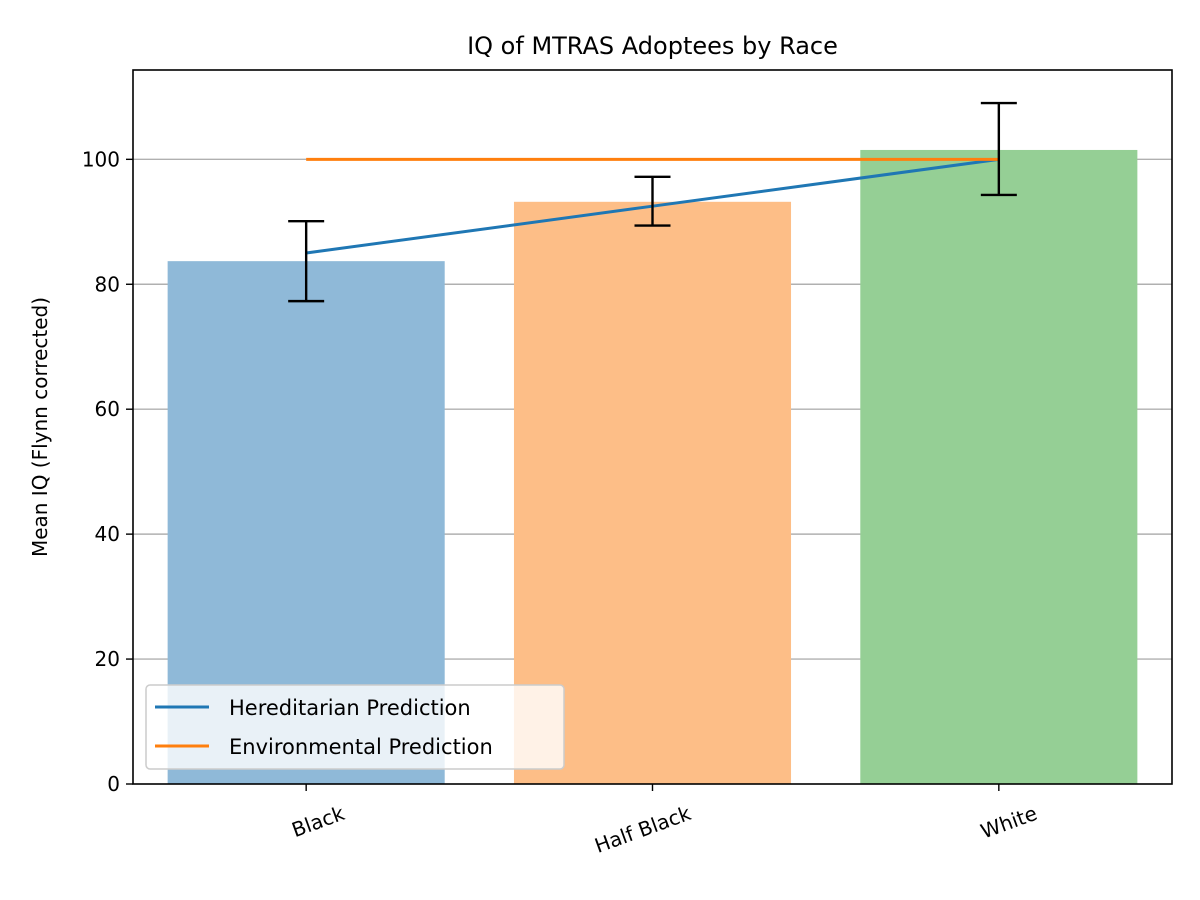 The width and height of the screenshot is (1200, 900). I want to click on y-axis-label: Mean IQ (Flynn corrected), so click(40, 427).